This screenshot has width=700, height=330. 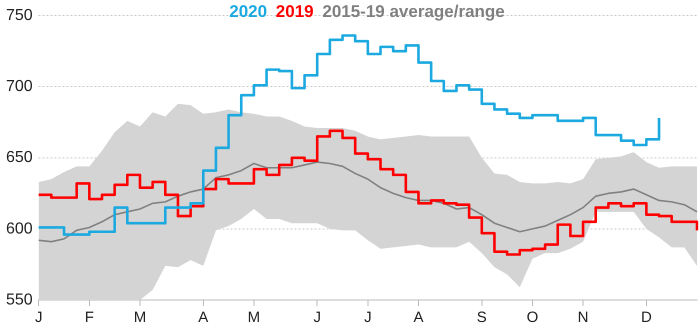 I want to click on y-tick-label: 550, so click(x=19, y=299).